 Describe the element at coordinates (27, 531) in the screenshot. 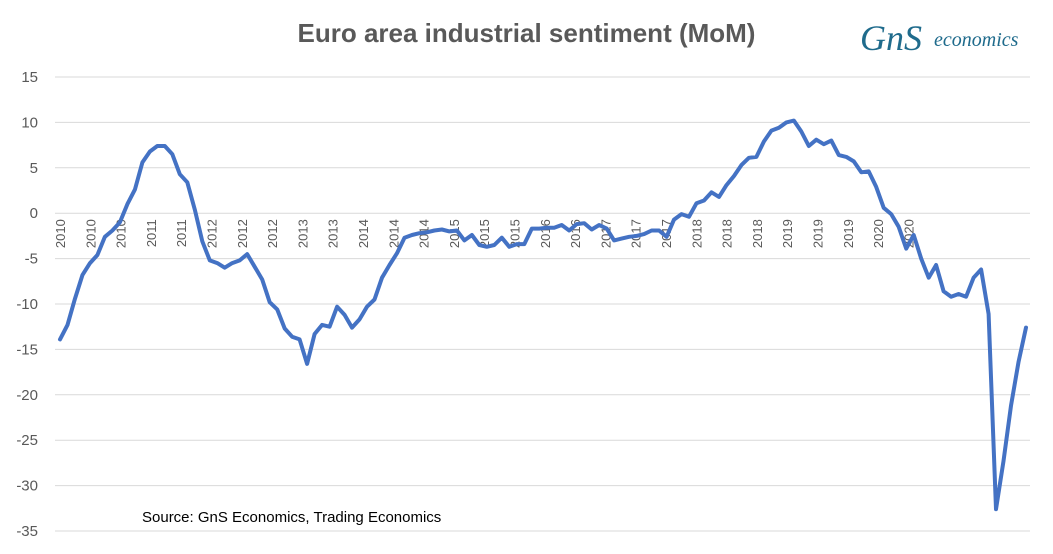

I see `y-tick-label: -35` at that location.